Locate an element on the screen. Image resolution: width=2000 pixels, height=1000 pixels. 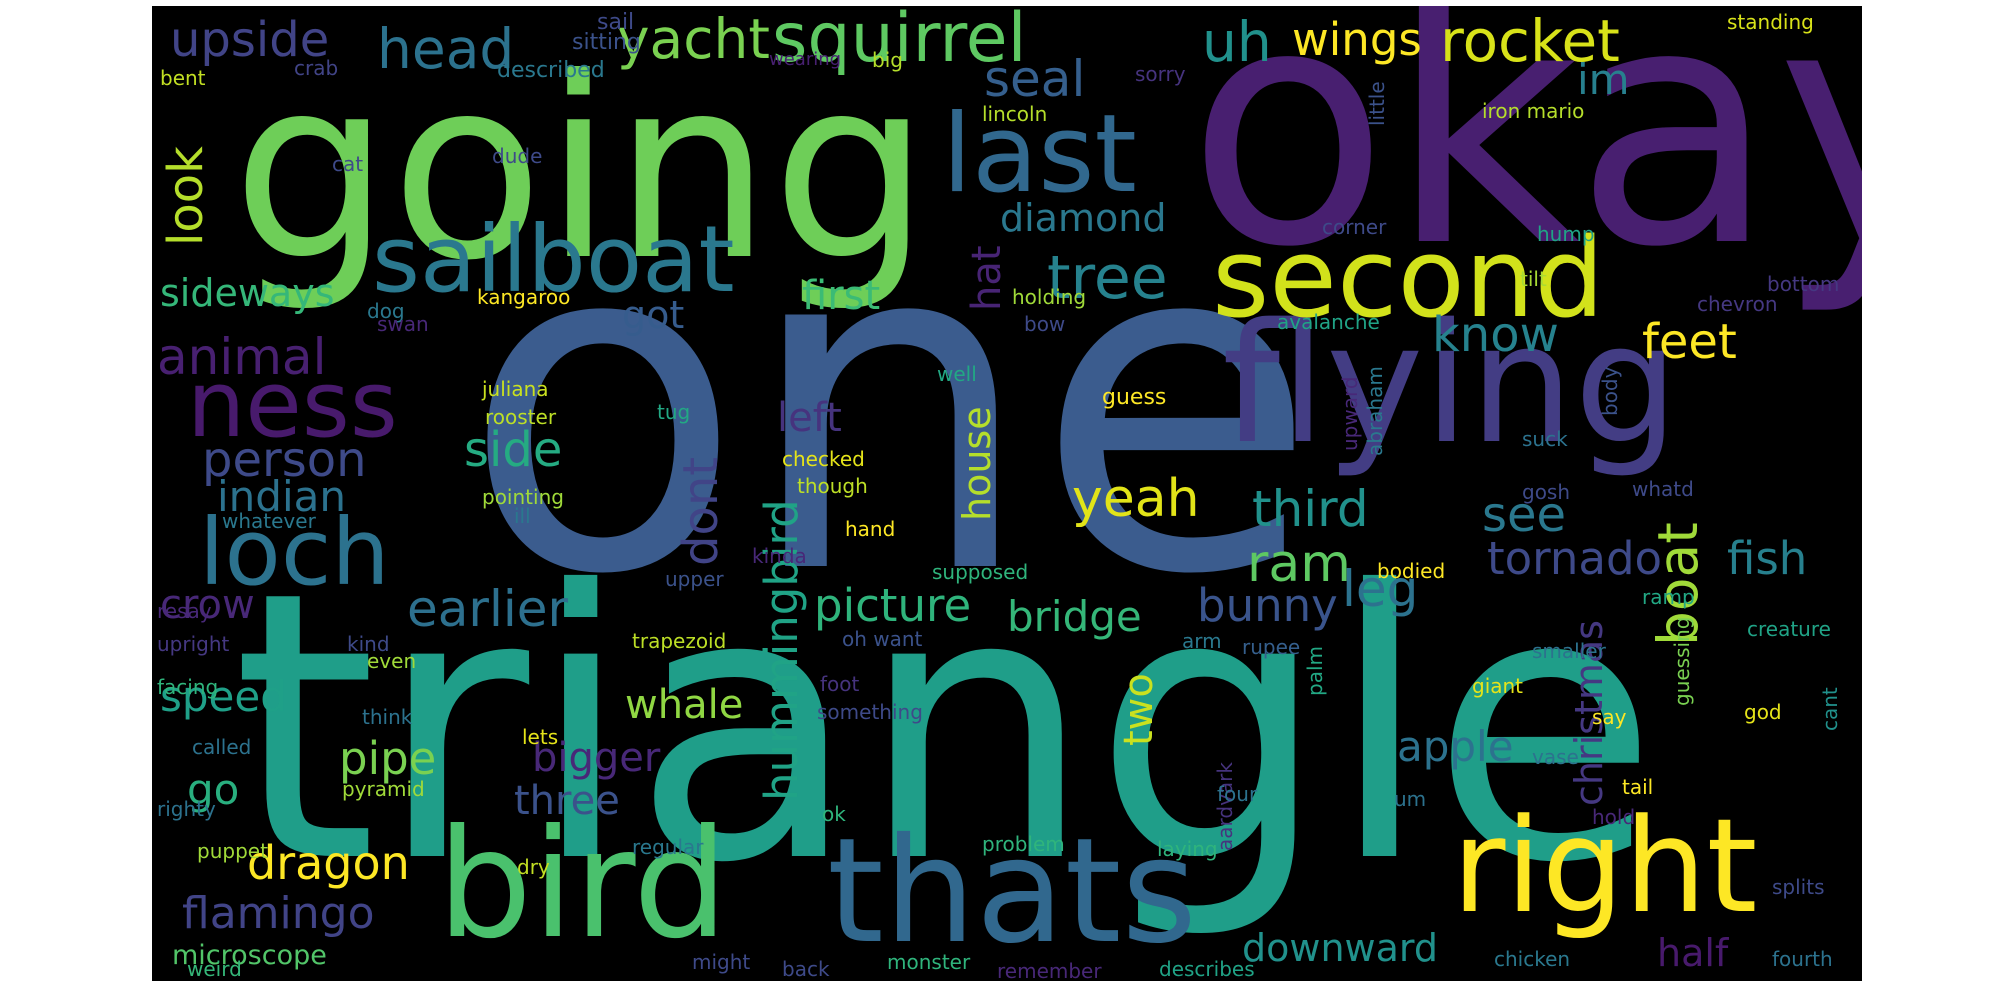
word: go is located at coordinates (213, 789).